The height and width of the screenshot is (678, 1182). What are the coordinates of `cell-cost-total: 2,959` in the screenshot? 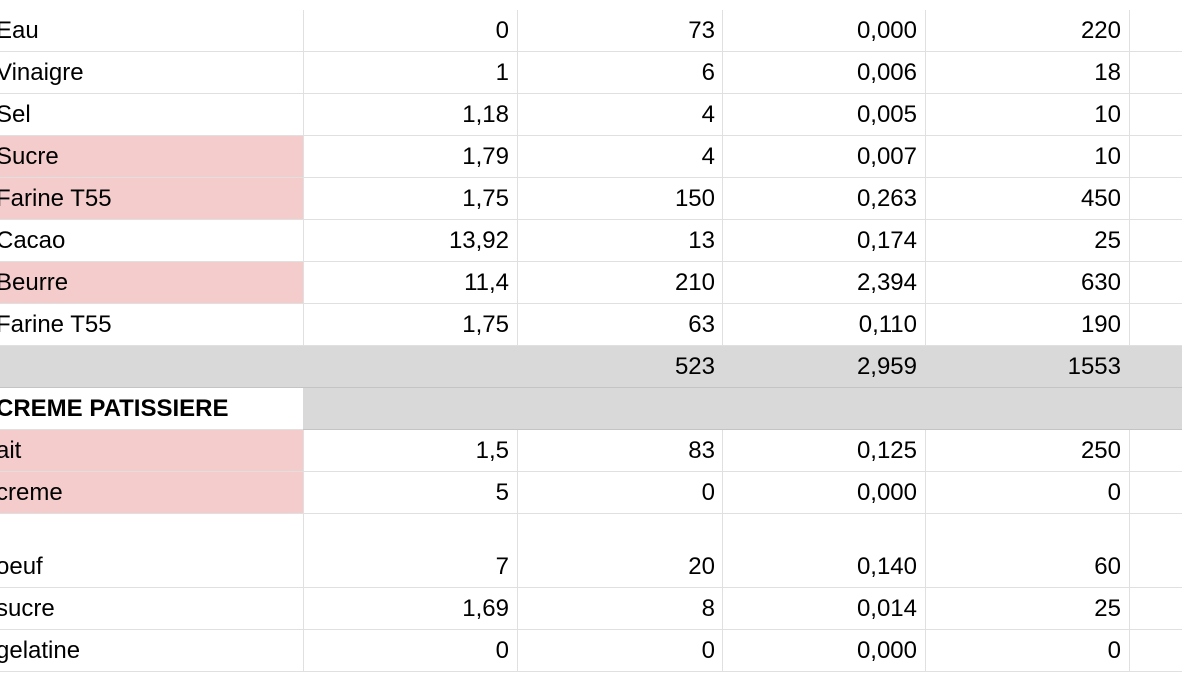 It's located at (824, 367).